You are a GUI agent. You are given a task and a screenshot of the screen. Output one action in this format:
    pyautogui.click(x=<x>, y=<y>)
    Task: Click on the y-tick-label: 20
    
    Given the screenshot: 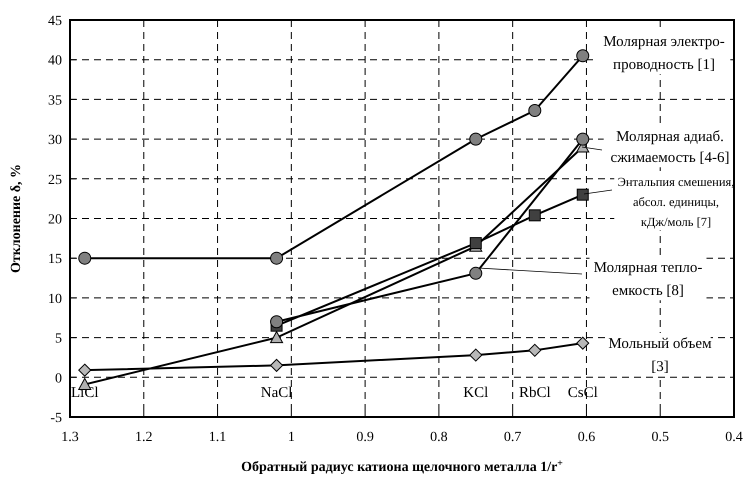 What is the action you would take?
    pyautogui.click(x=55, y=220)
    